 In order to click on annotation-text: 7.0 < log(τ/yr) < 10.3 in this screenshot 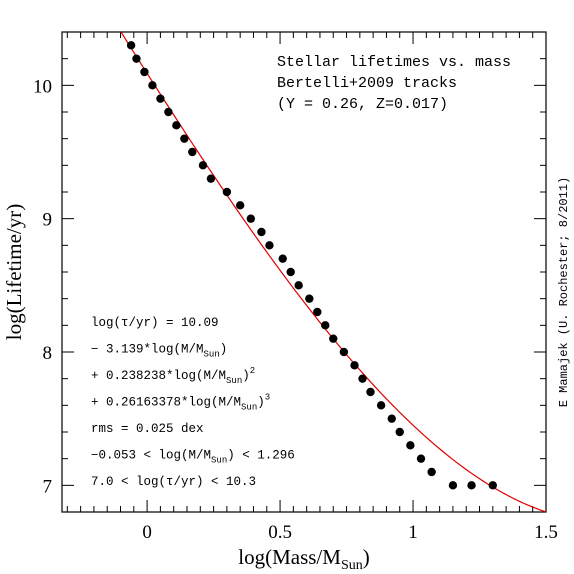, I will do `click(173, 482)`.